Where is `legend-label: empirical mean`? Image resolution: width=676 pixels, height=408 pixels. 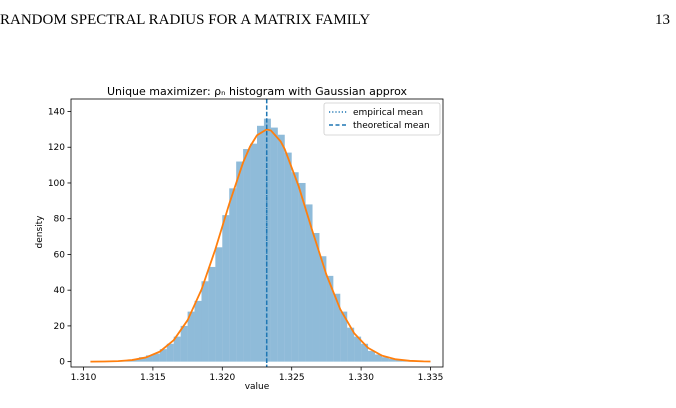 legend-label: empirical mean is located at coordinates (388, 113).